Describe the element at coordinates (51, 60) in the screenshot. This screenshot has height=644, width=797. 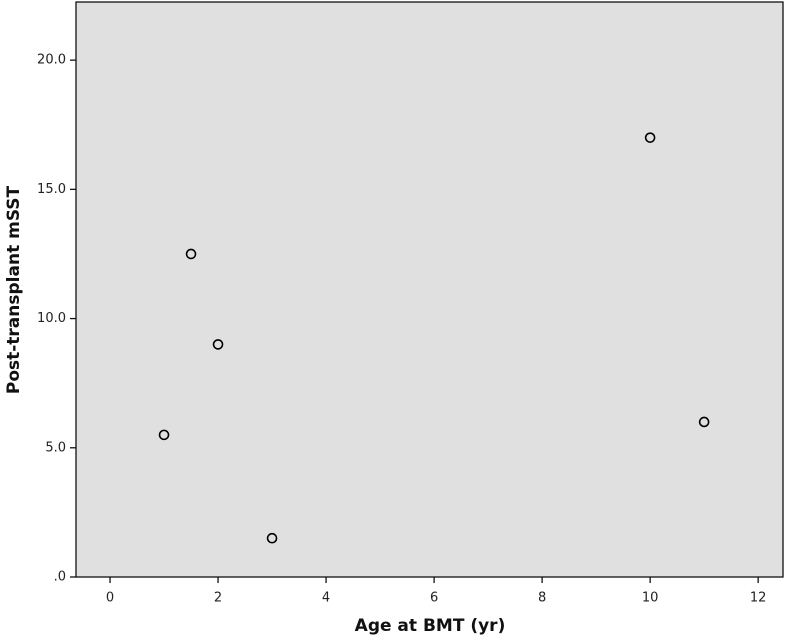
I see `y-tick-label: 20.0` at that location.